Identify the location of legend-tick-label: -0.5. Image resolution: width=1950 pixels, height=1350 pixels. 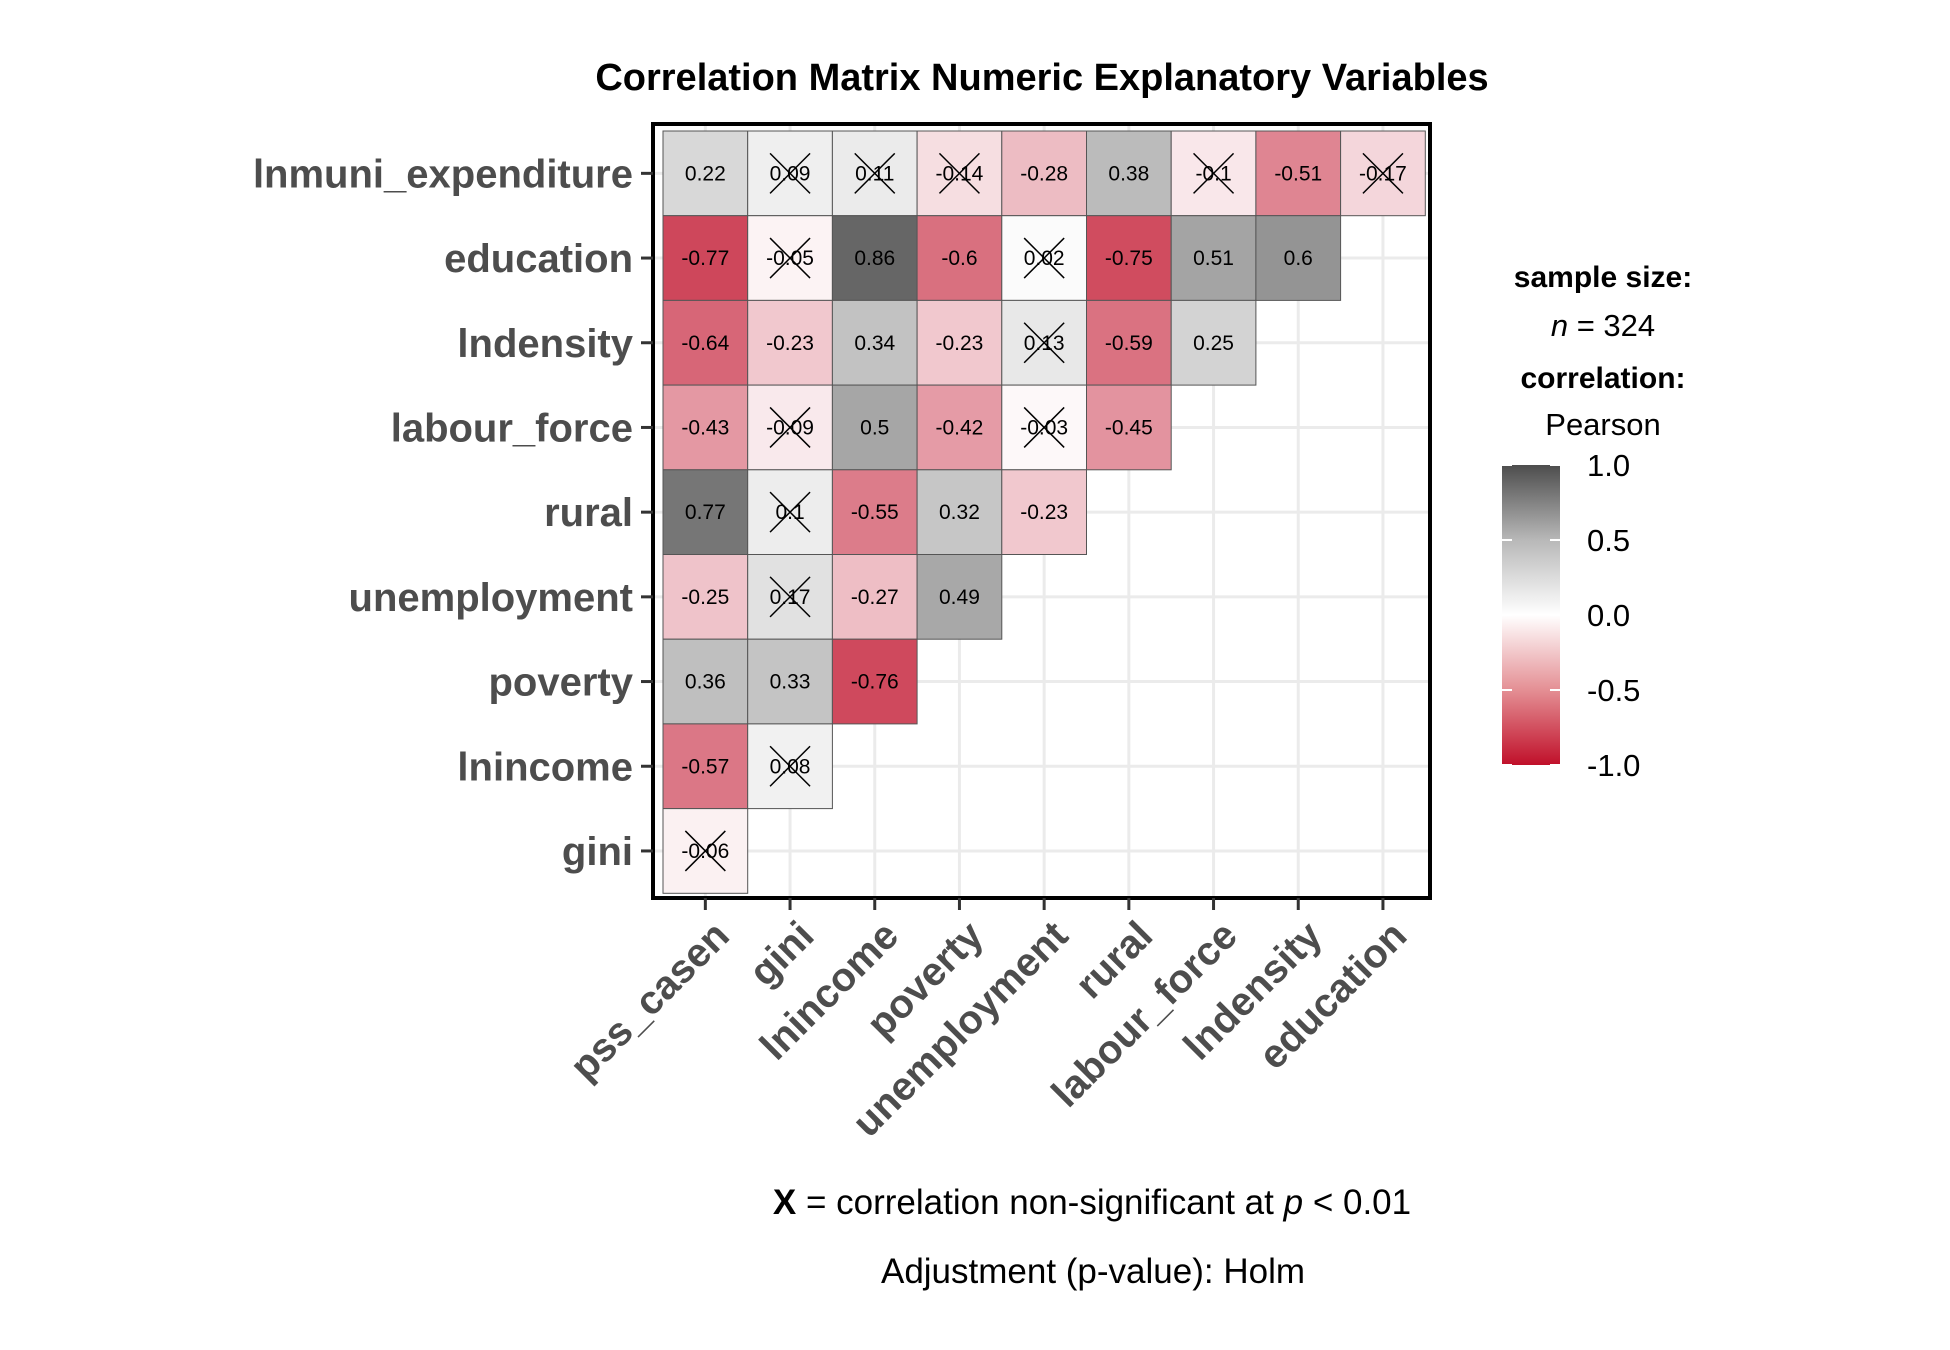
(1613, 690).